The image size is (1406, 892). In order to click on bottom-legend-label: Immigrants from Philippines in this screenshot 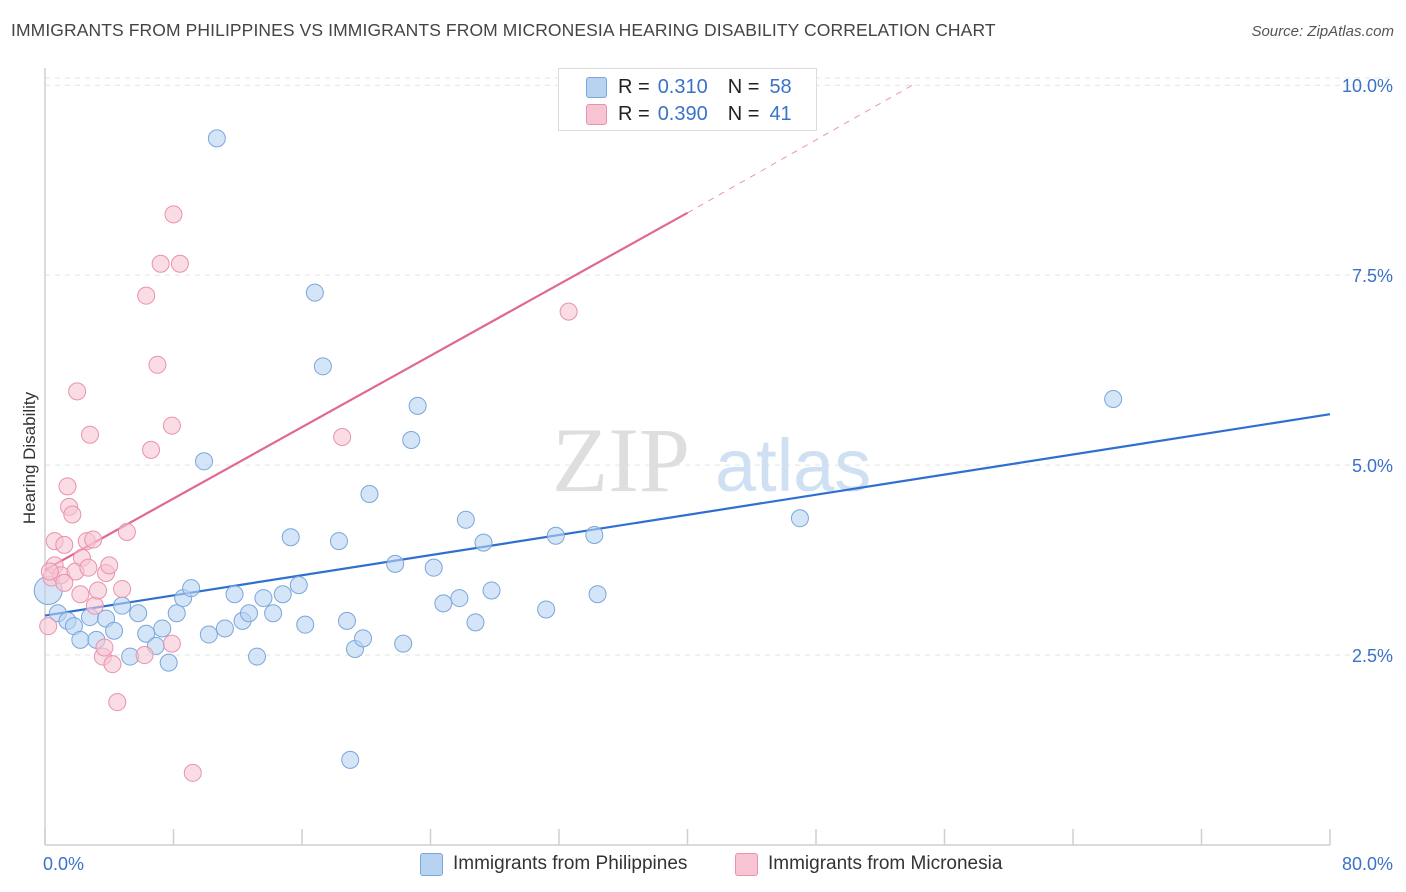, I will do `click(570, 863)`.